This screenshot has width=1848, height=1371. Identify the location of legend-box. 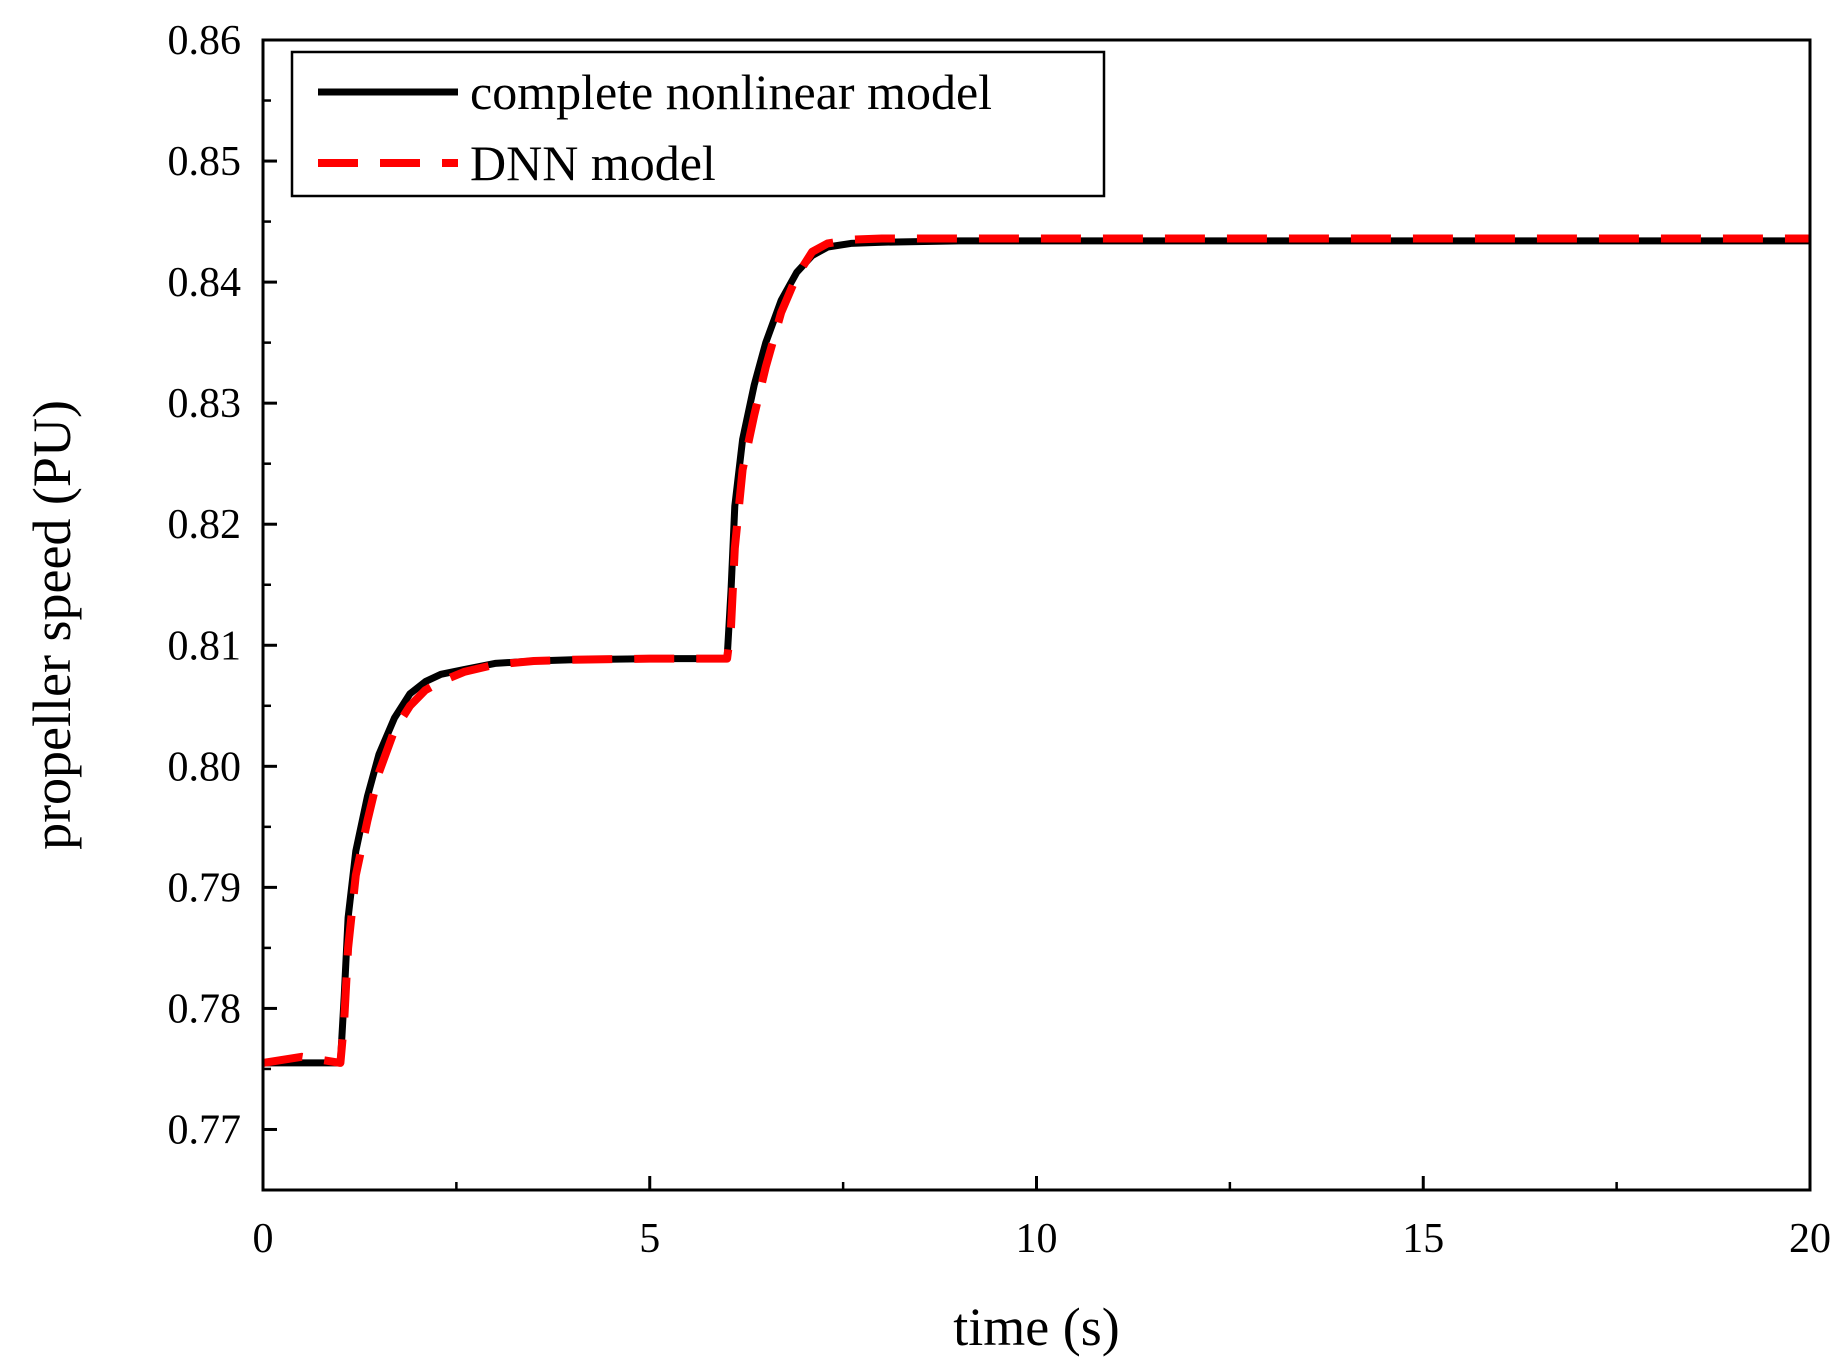
(698, 124).